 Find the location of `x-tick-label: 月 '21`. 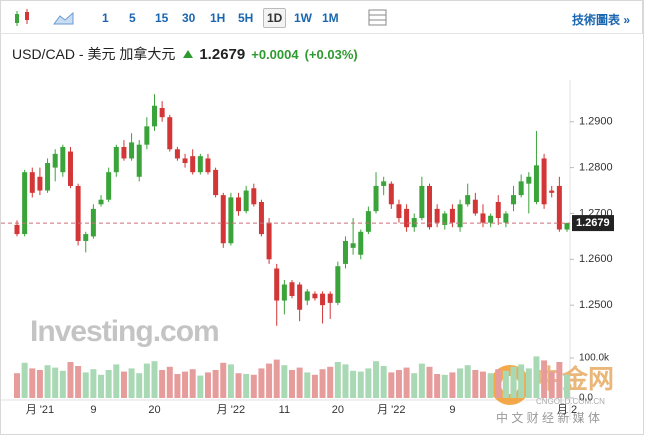

x-tick-label: 月 '21 is located at coordinates (40, 410).